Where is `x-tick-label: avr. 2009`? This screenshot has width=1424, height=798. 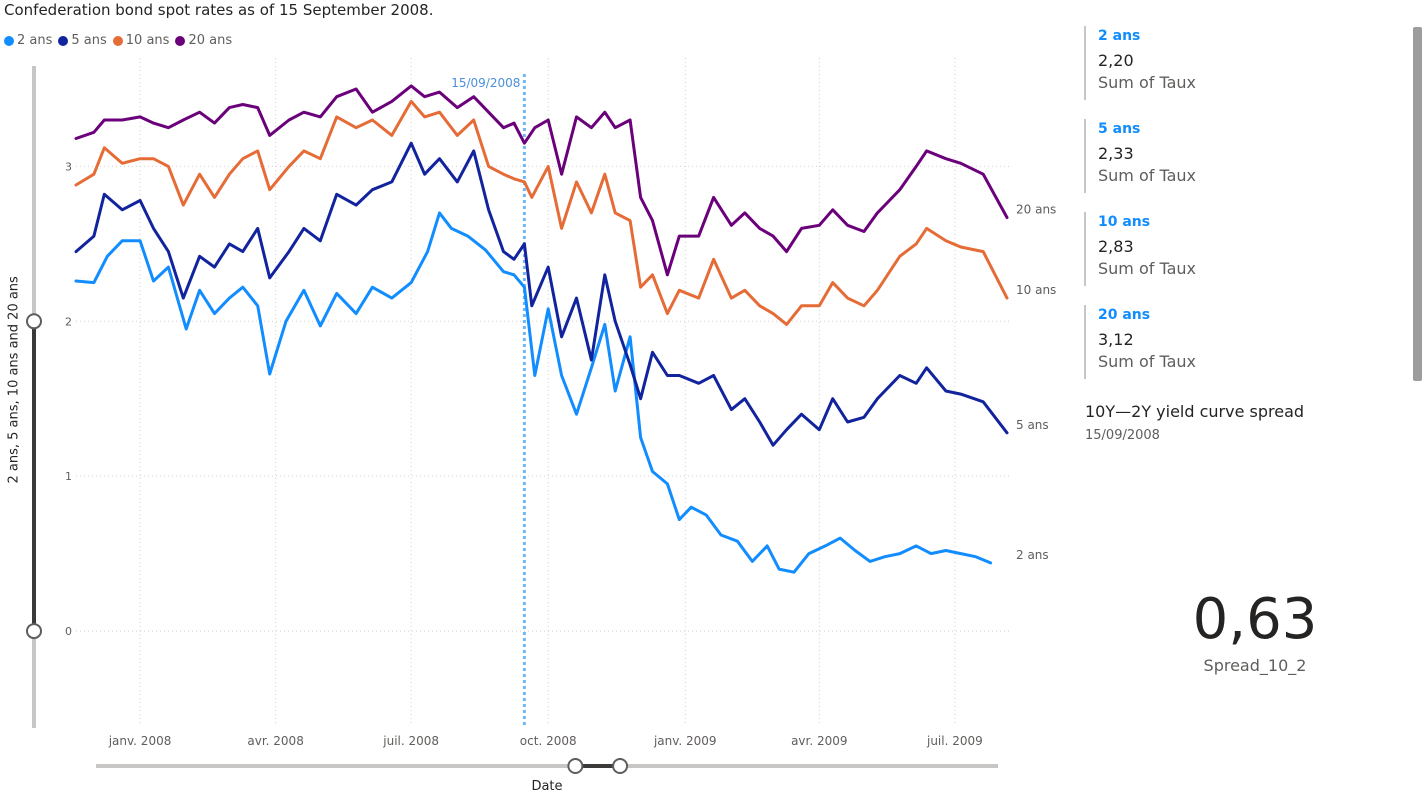 x-tick-label: avr. 2009 is located at coordinates (819, 741).